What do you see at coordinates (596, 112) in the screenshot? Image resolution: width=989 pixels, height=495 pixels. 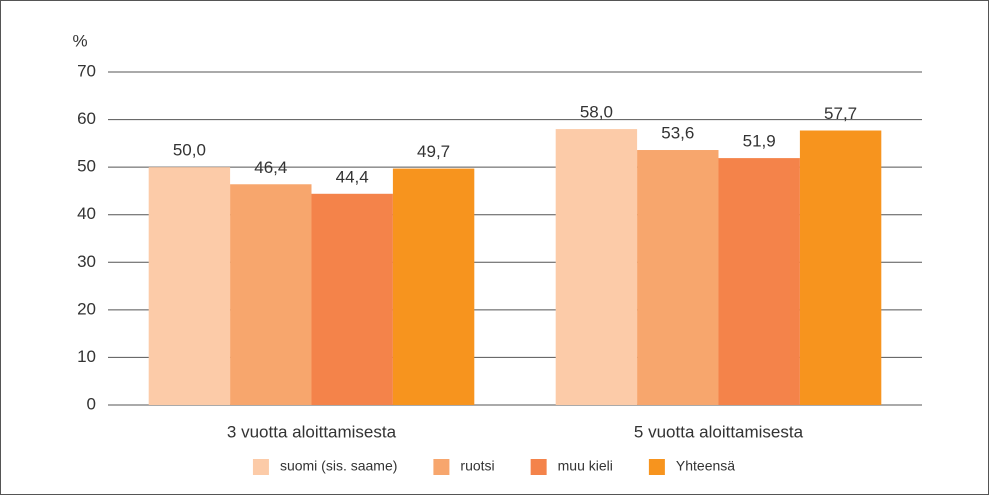 I see `value-label: 58,0` at bounding box center [596, 112].